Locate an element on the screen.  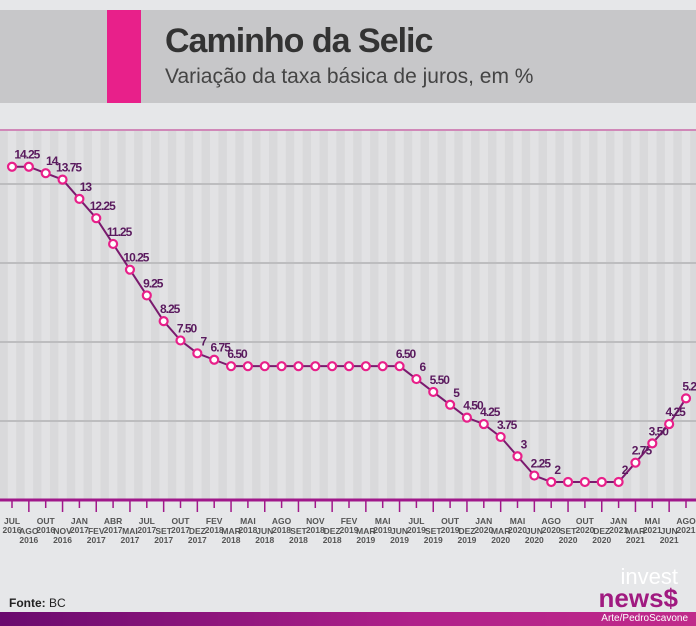
data-label: 9.25 is located at coordinates (153, 283).